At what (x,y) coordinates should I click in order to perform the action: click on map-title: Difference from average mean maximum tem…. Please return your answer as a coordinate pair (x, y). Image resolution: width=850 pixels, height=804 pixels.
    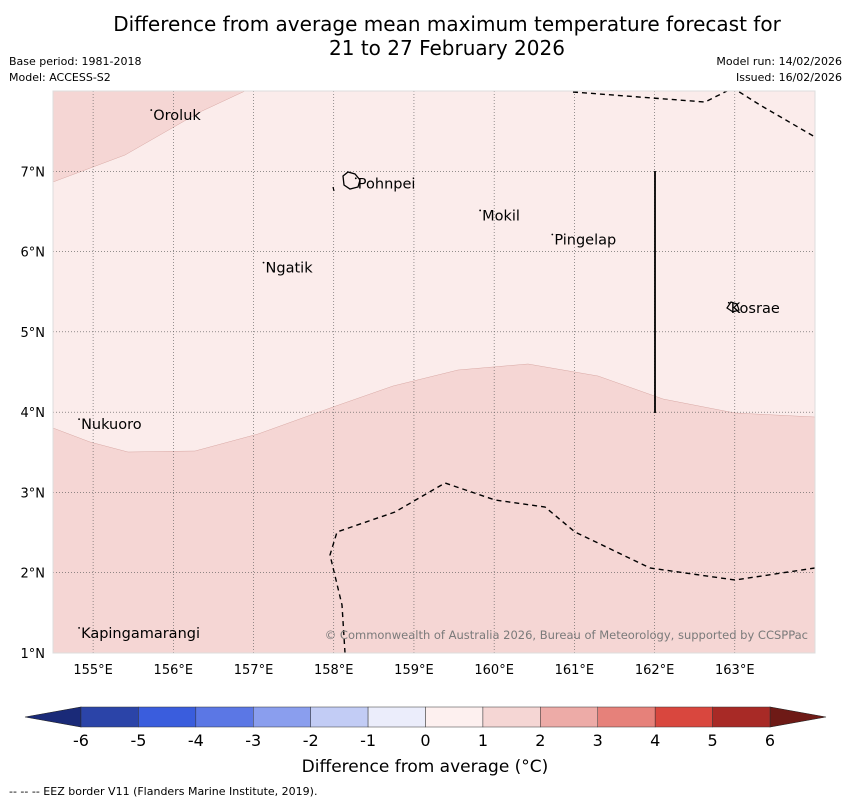
    Looking at the image, I should click on (425, 36).